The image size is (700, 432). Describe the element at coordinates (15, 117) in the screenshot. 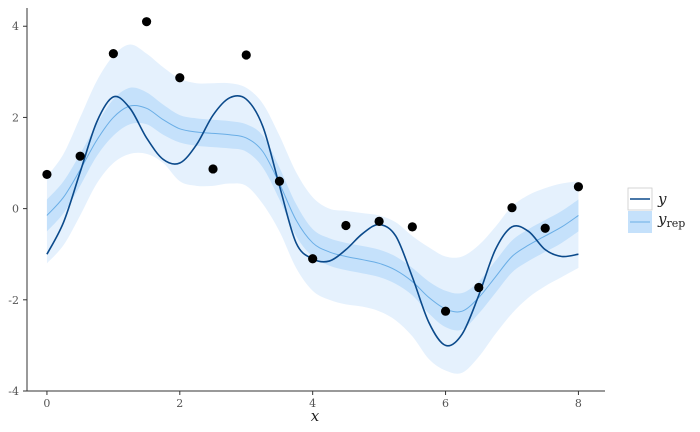

I see `y-tick-label: 2` at that location.